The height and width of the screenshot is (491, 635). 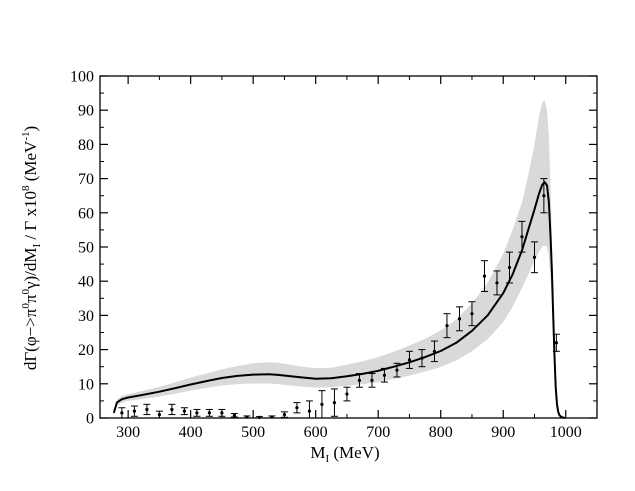 What do you see at coordinates (128, 432) in the screenshot?
I see `x-tick-label: 300` at bounding box center [128, 432].